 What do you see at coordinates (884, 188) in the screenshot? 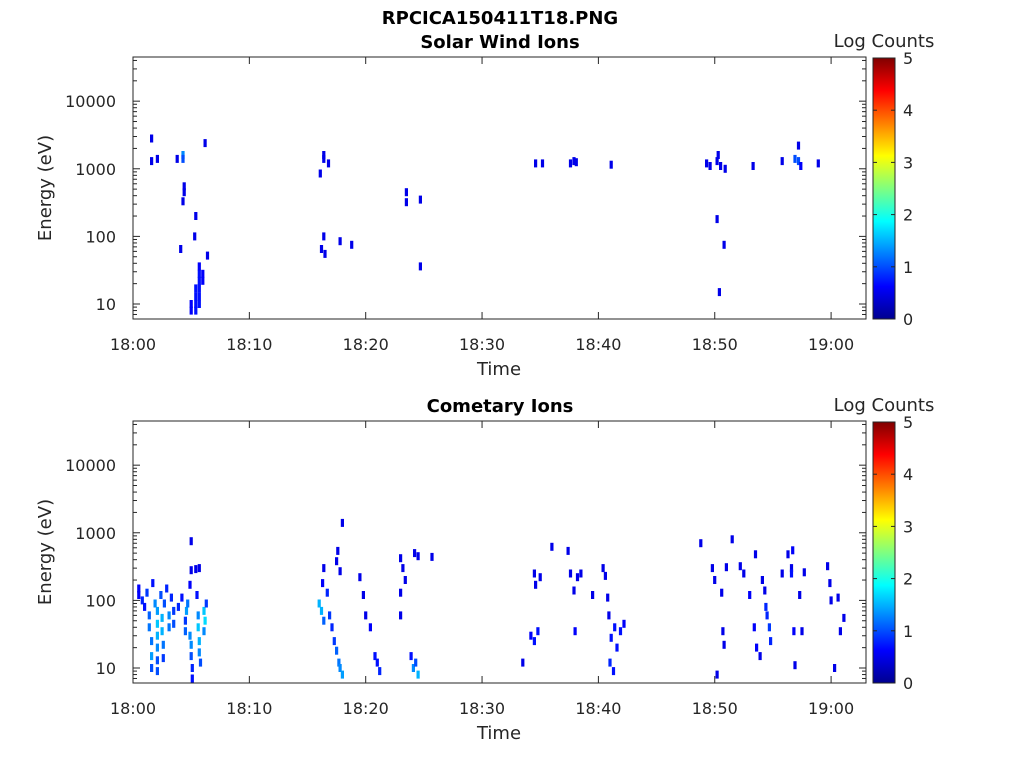
I see `colorbar` at bounding box center [884, 188].